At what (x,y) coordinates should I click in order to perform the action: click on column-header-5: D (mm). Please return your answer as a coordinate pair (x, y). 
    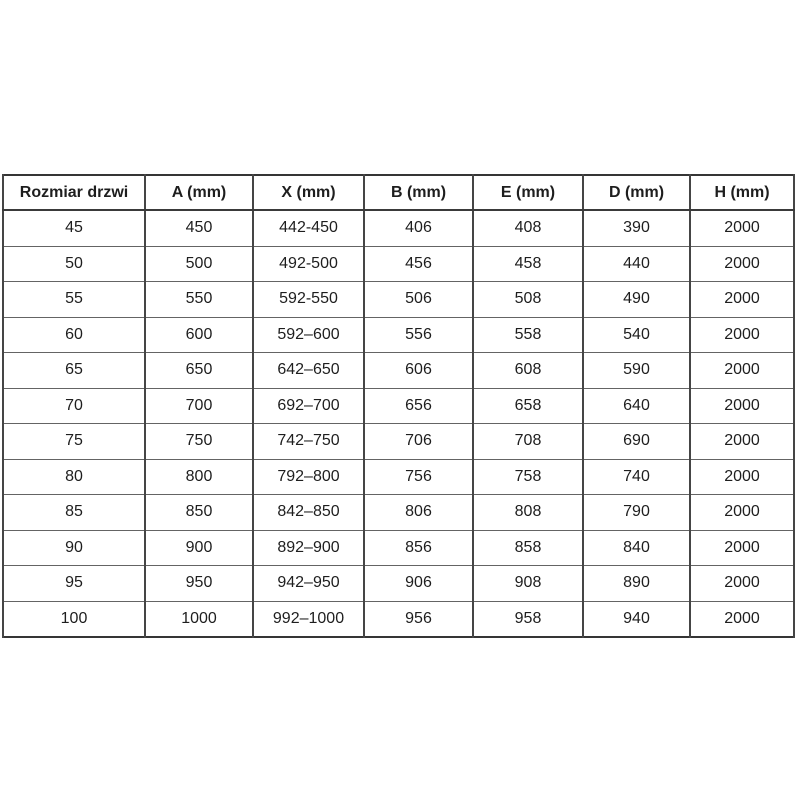
    Looking at the image, I should click on (636, 192).